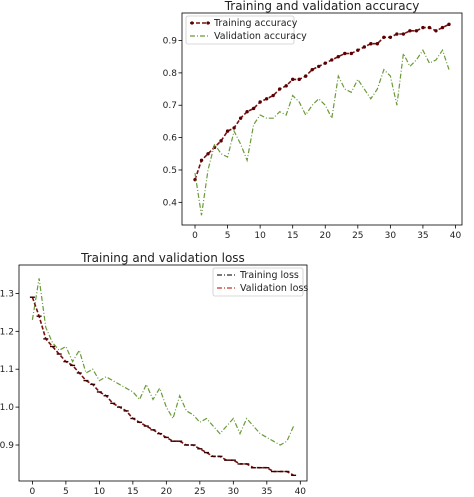 Image resolution: width=474 pixels, height=497 pixels. I want to click on loss-legend-box, so click(258, 282).